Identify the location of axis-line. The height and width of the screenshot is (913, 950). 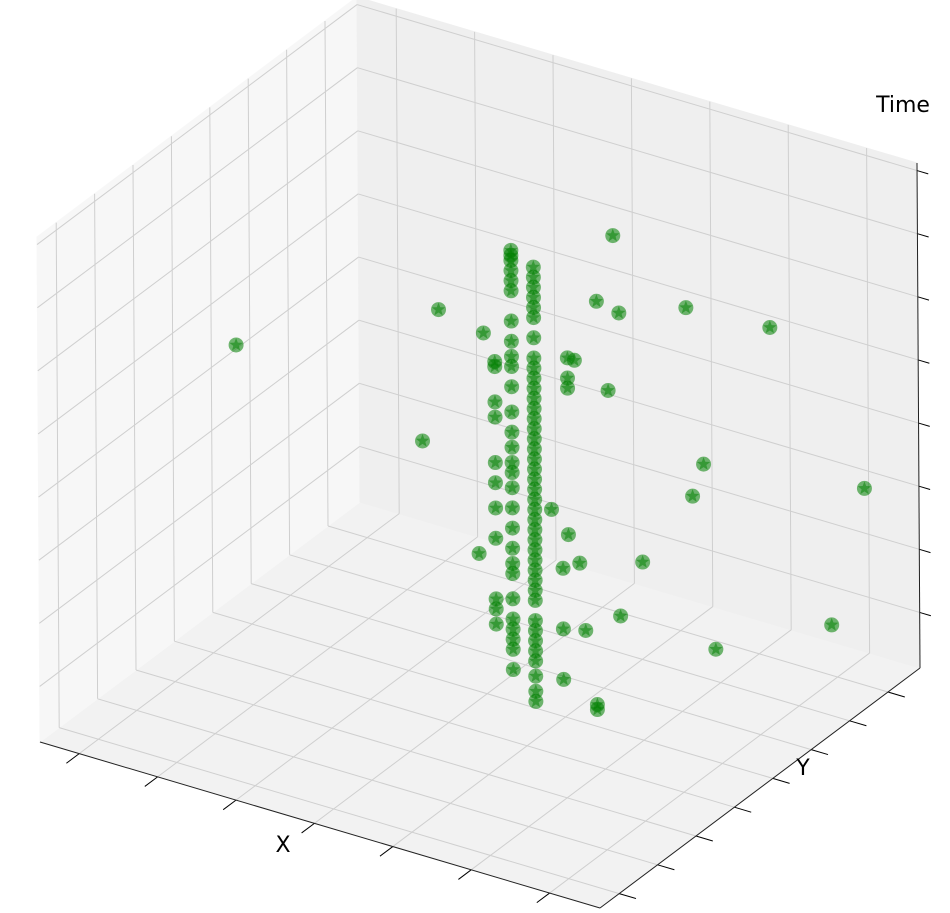
(320, 825).